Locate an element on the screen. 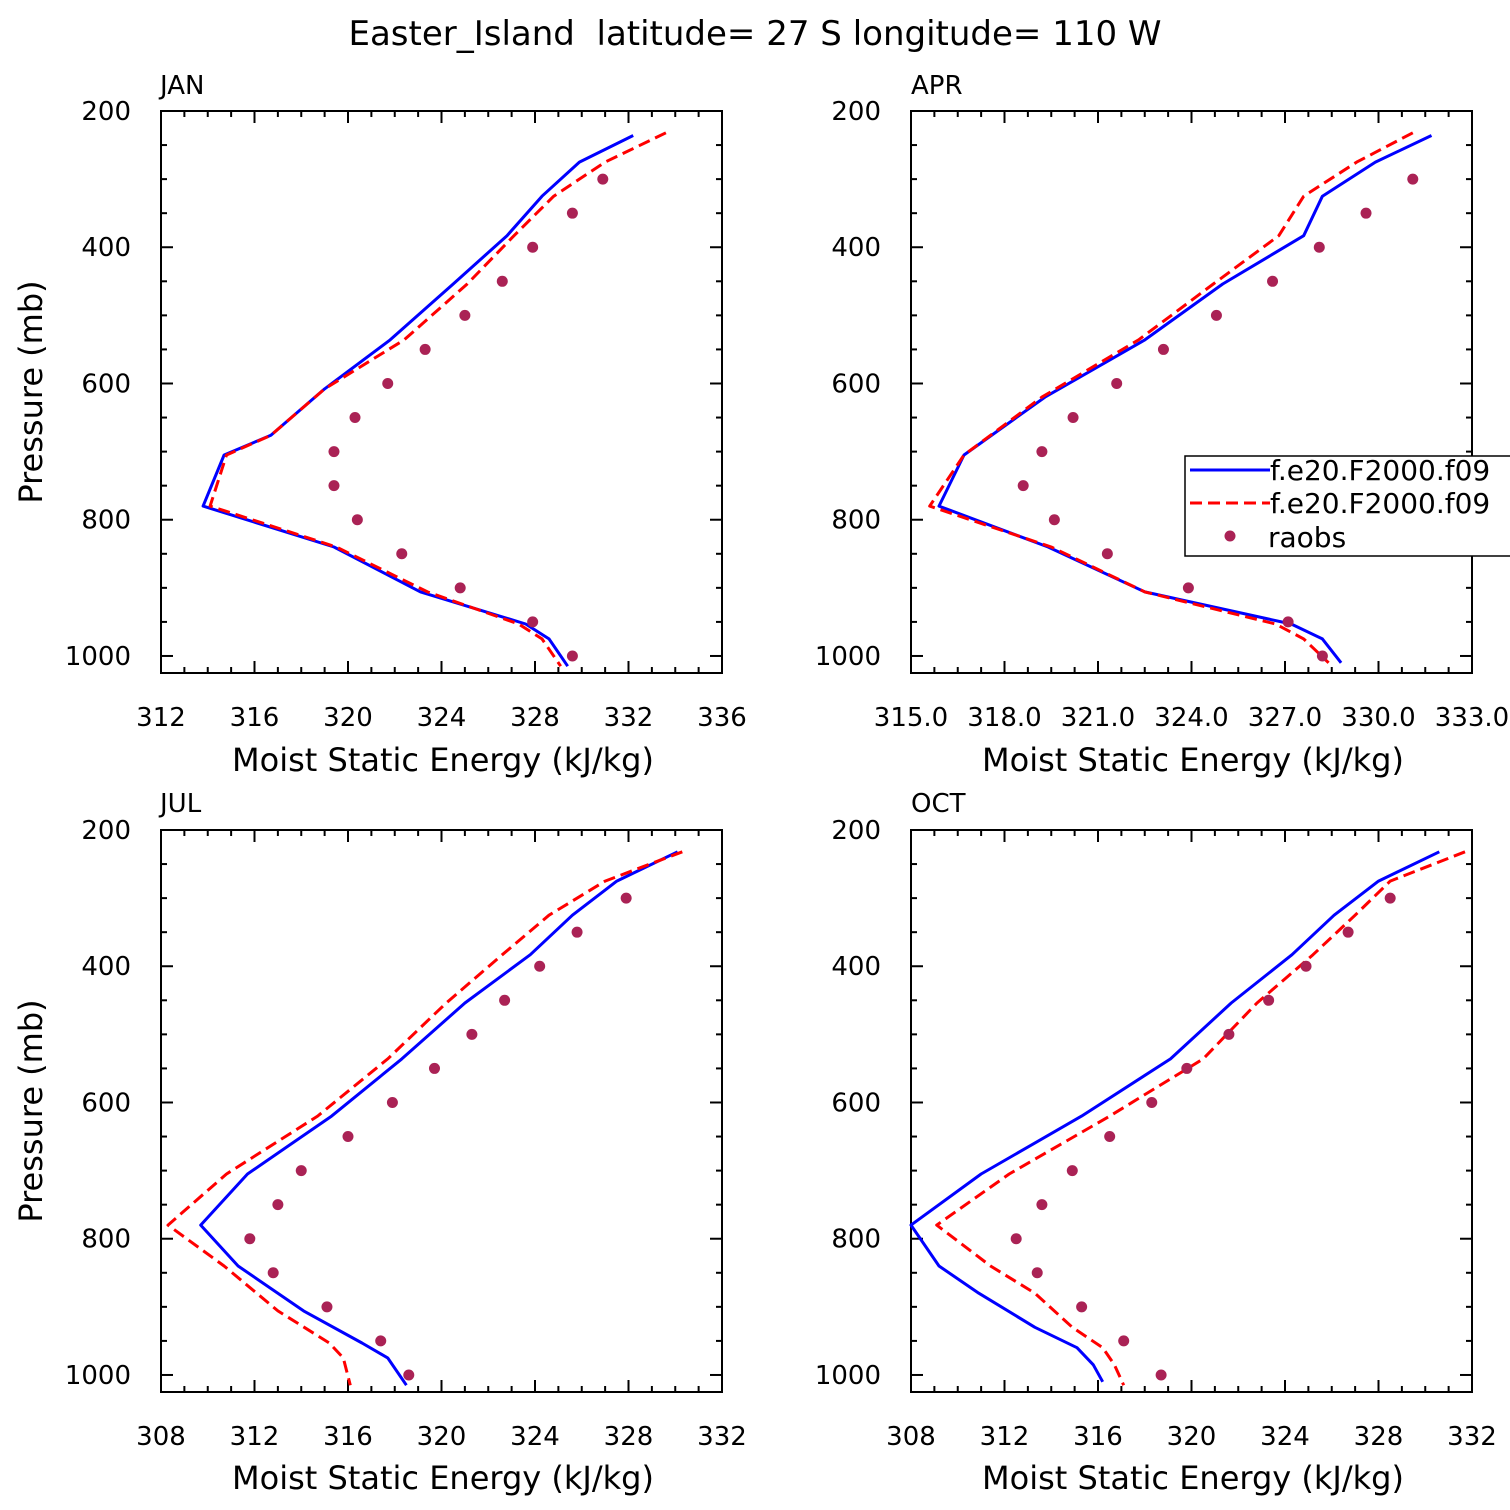  y-tick-label: 400 is located at coordinates (856, 248).